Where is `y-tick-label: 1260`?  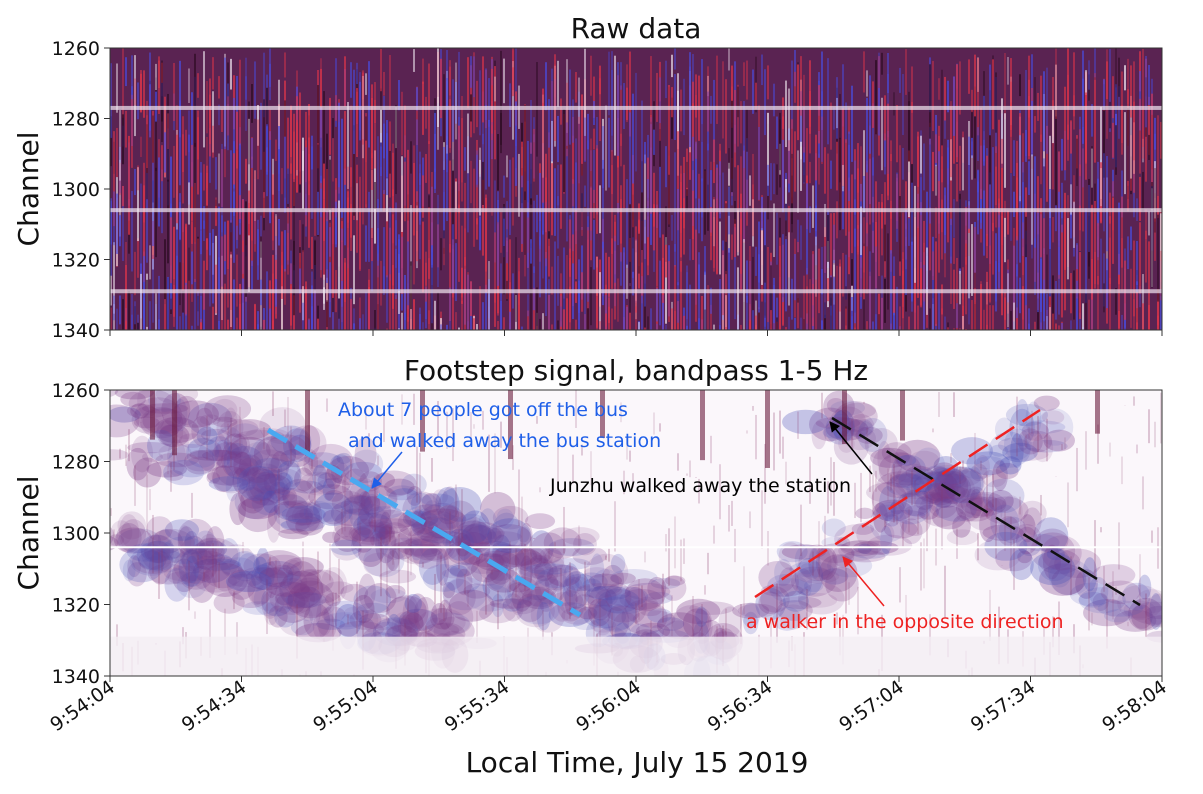 y-tick-label: 1260 is located at coordinates (76, 49).